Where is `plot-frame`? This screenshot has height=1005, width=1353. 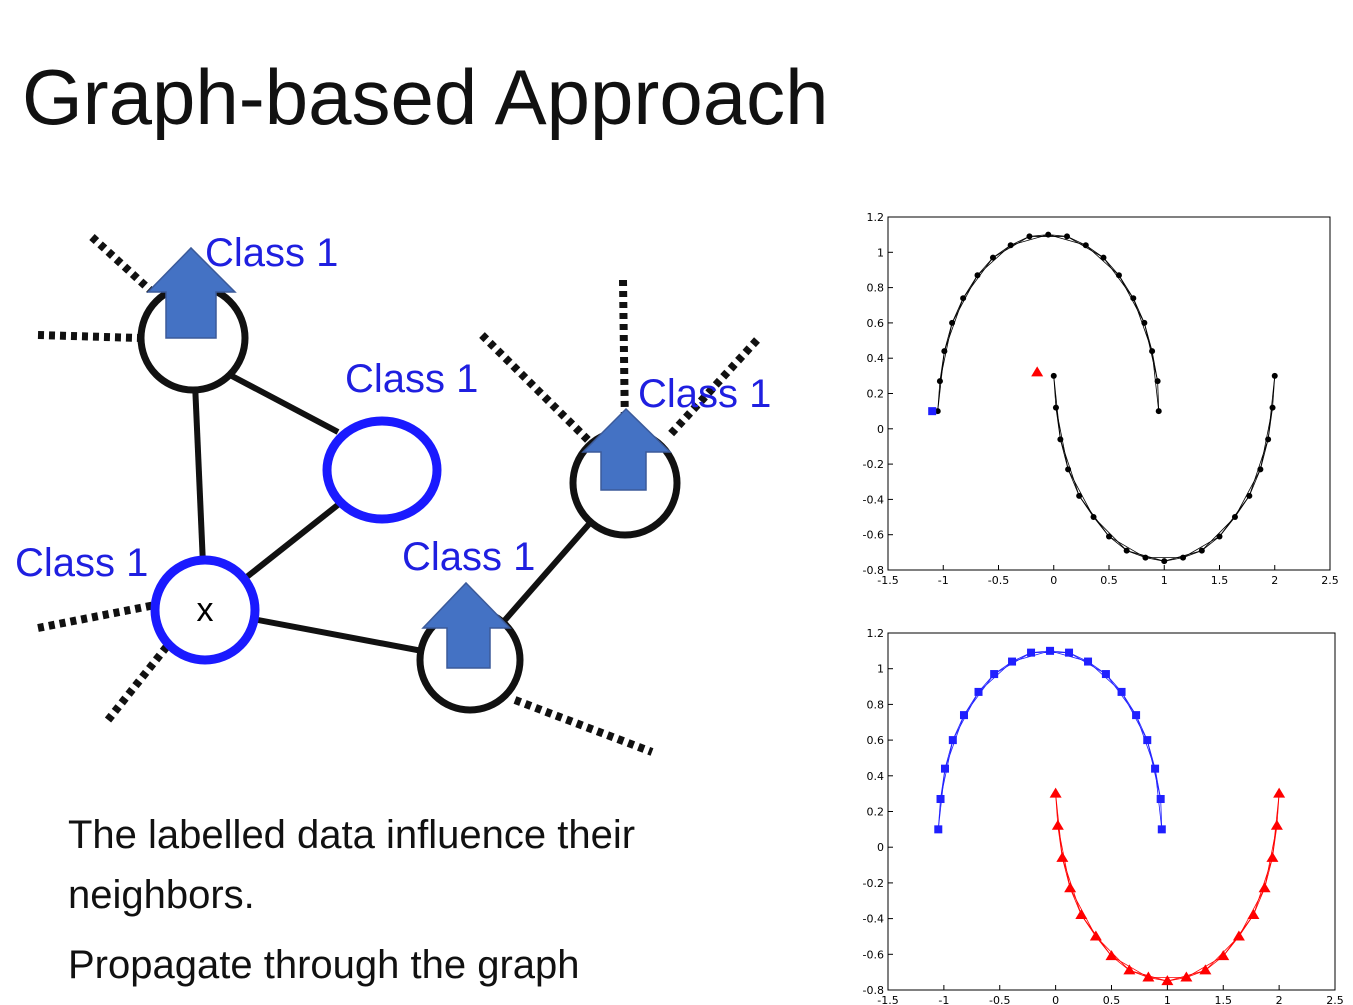
plot-frame is located at coordinates (1109, 393).